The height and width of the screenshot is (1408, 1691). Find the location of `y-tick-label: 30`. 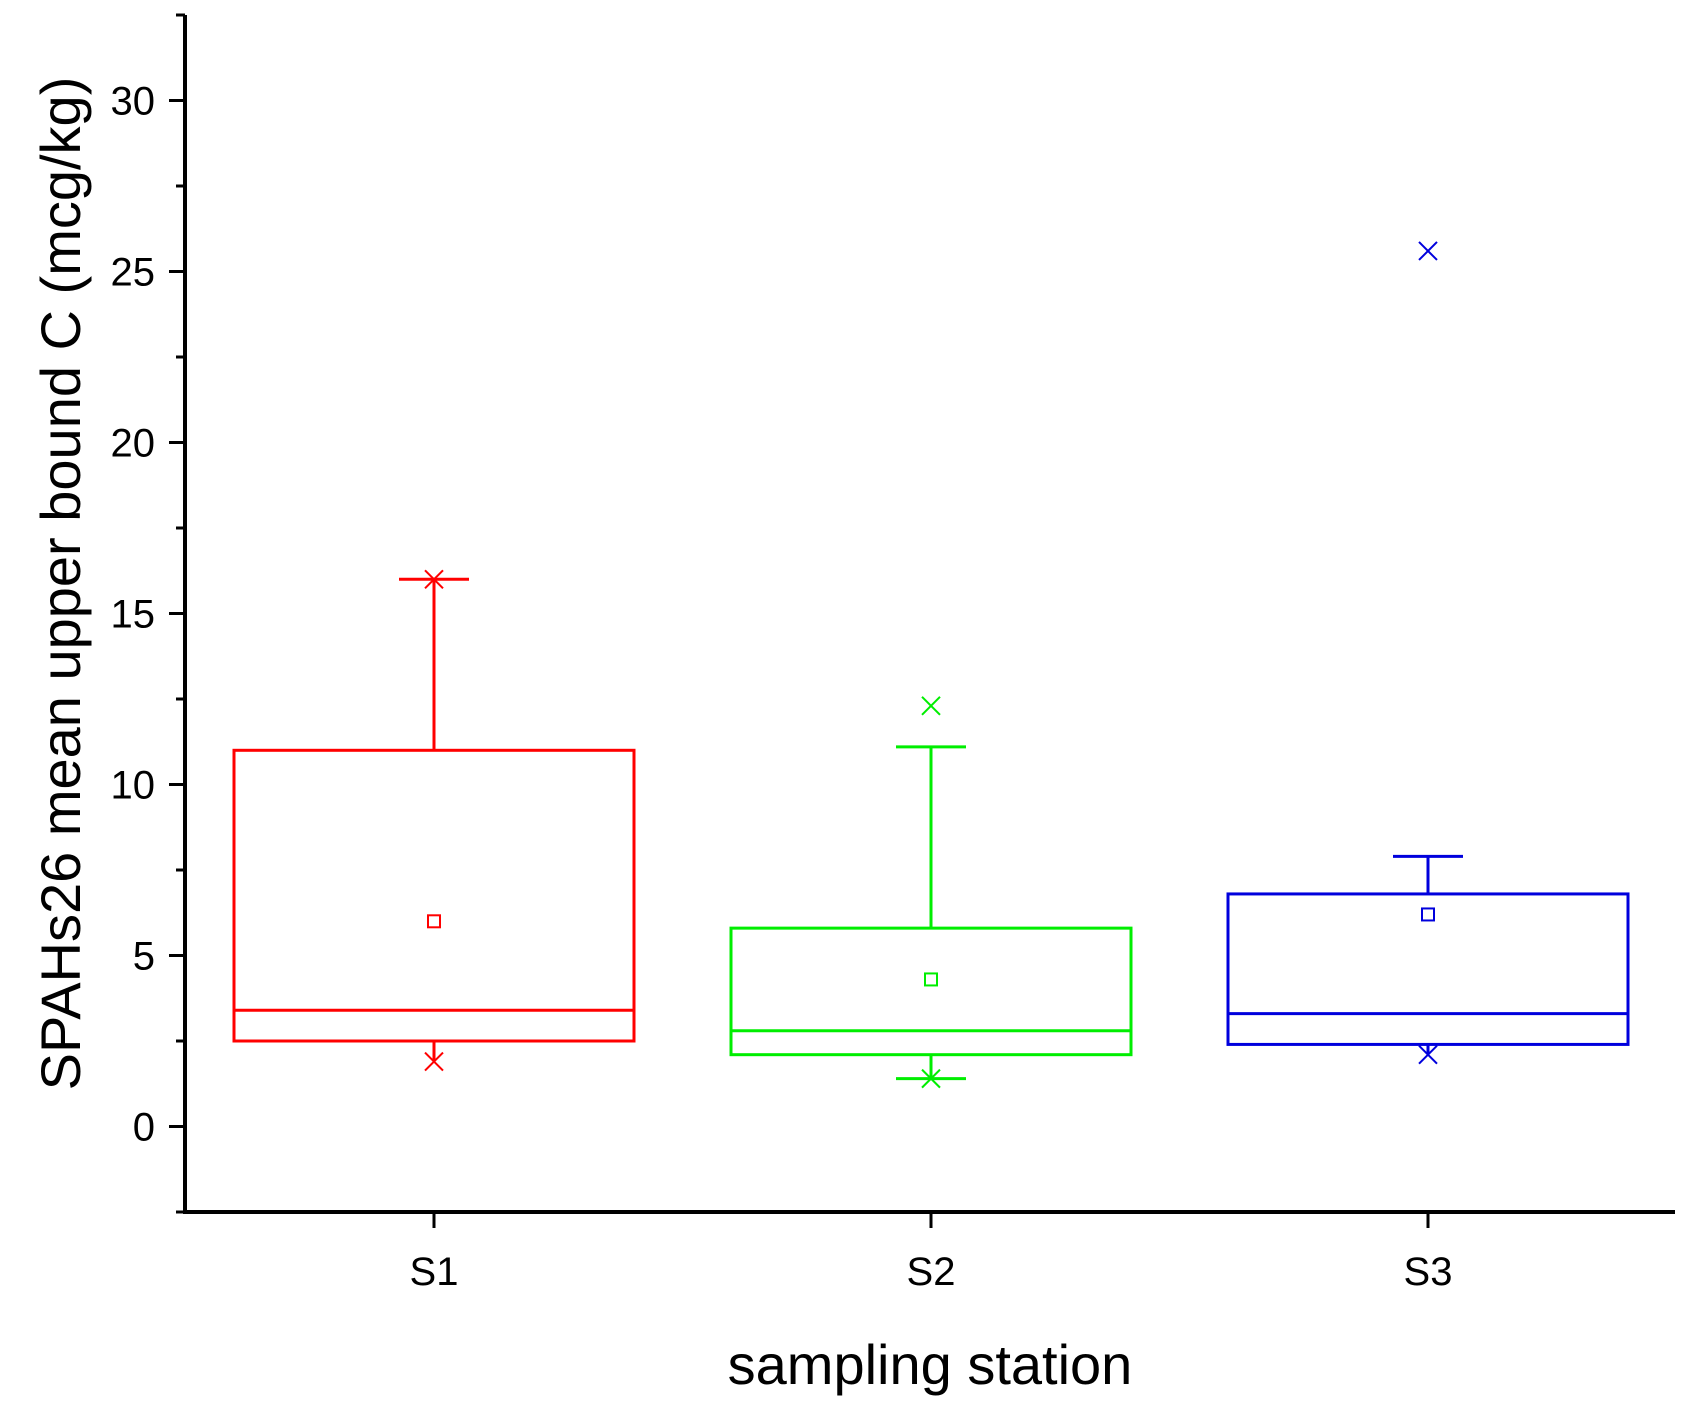

y-tick-label: 30 is located at coordinates (133, 102).